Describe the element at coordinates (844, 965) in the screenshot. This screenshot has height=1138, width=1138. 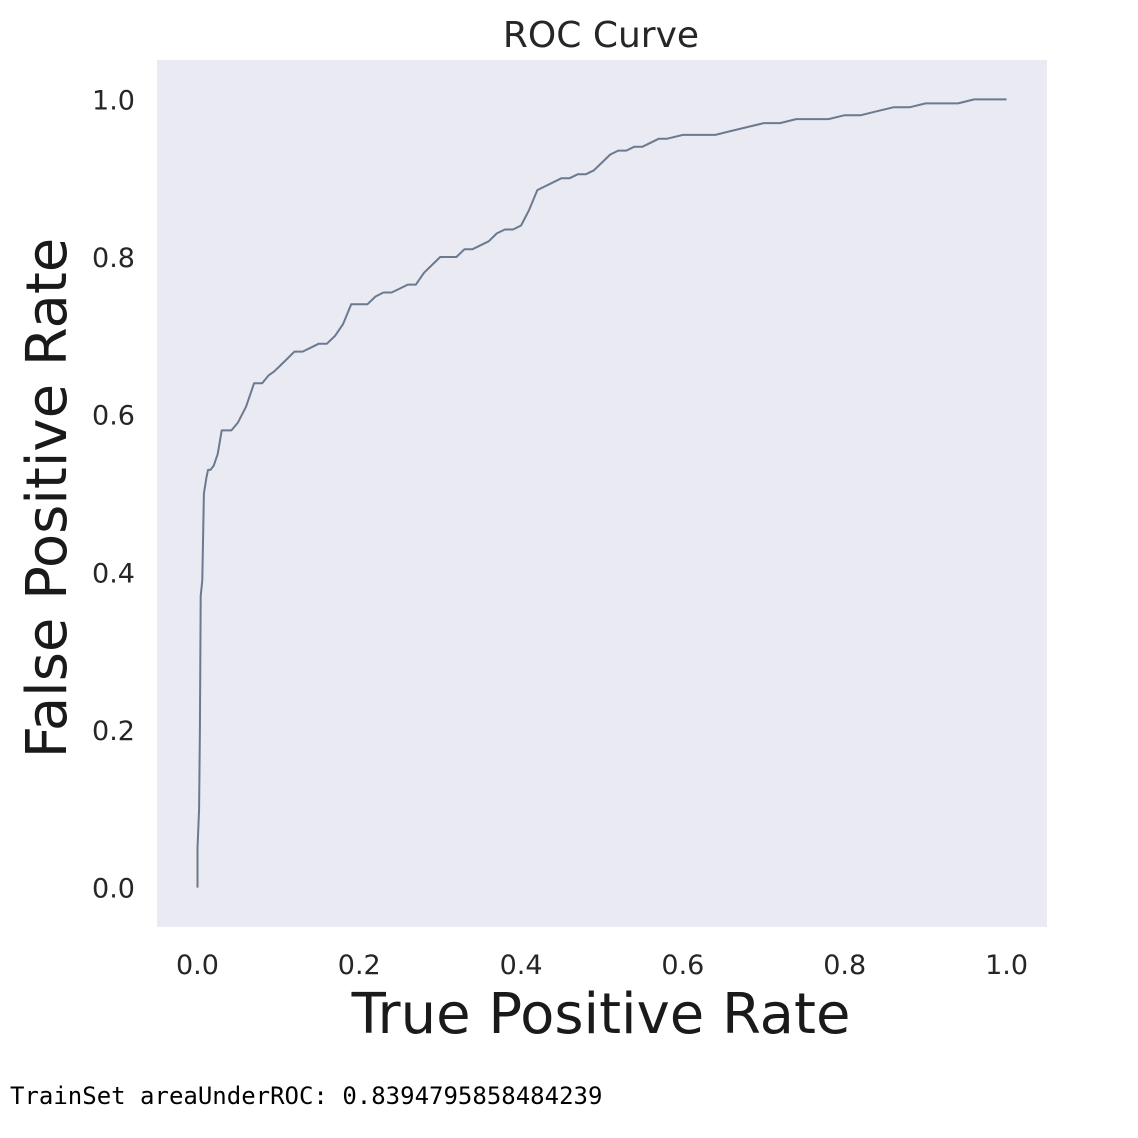
I see `x-tick-label: 0.8` at that location.